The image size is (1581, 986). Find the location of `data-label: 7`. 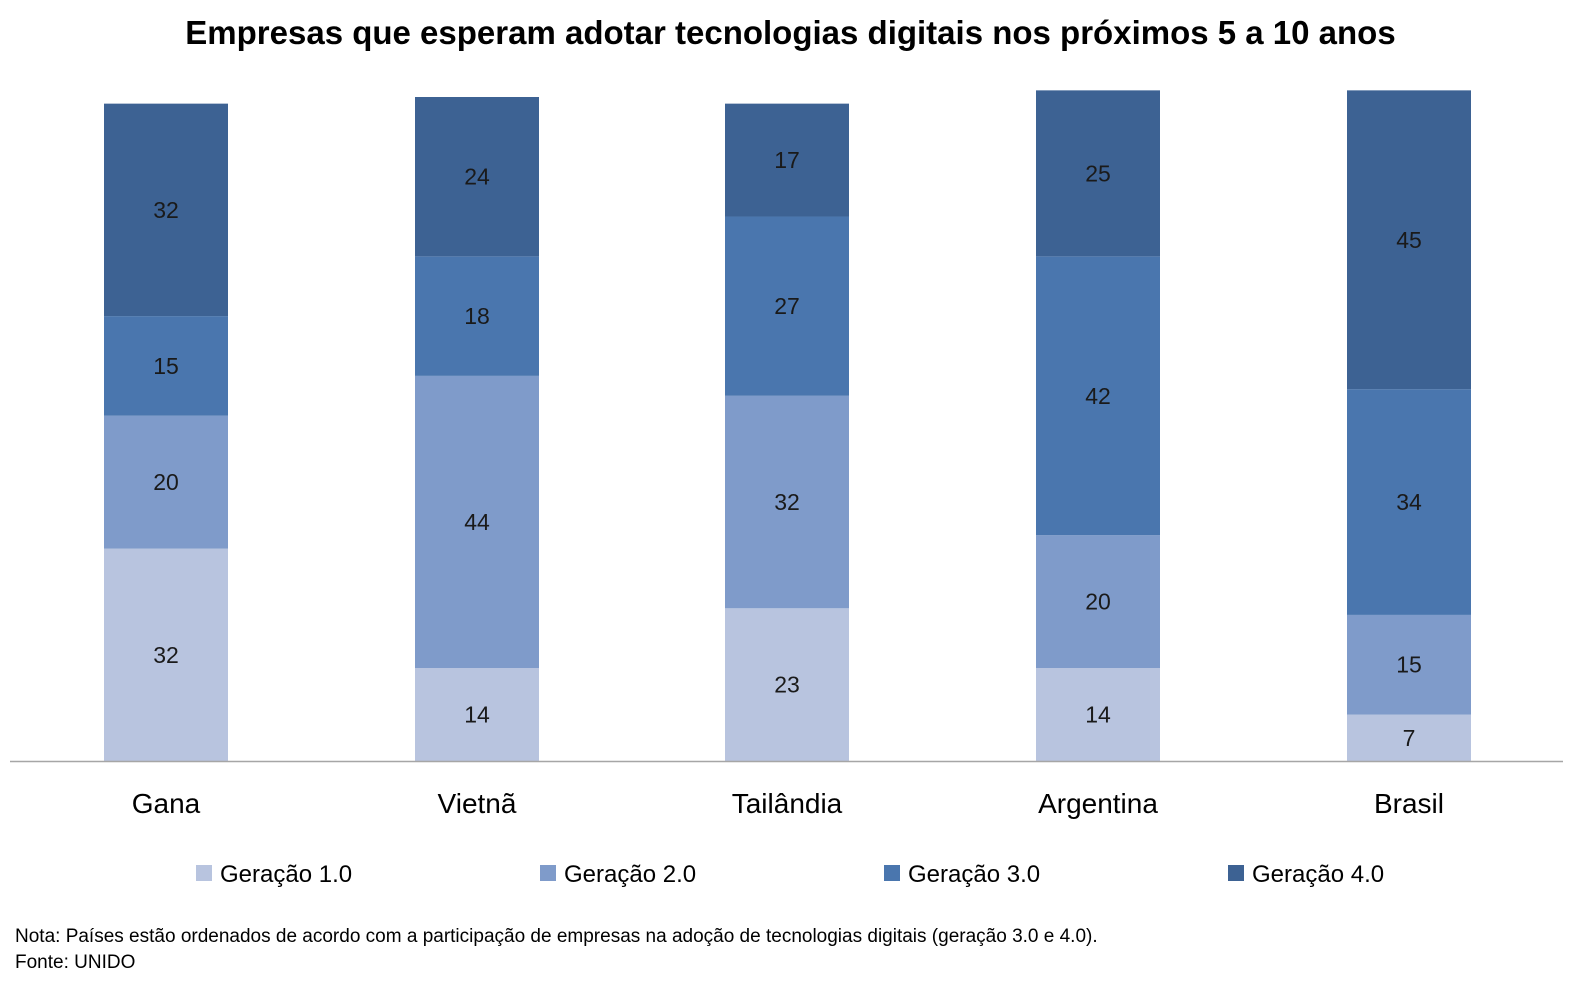

data-label: 7 is located at coordinates (1409, 738).